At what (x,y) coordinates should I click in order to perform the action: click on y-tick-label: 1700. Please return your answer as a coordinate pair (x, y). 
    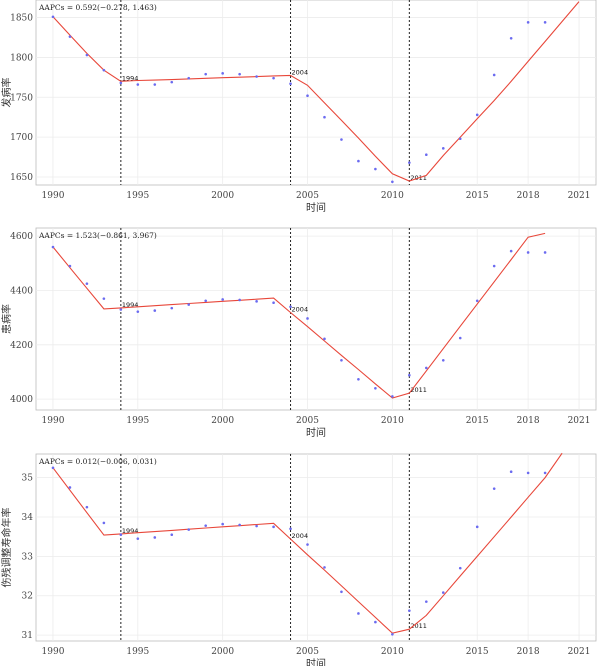
    Looking at the image, I should click on (21, 138).